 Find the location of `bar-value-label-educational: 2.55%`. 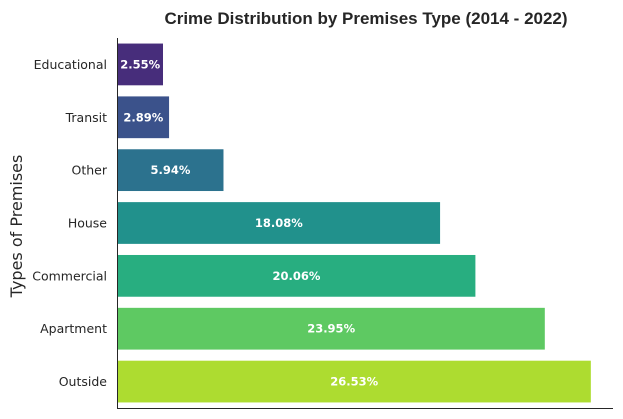

bar-value-label-educational: 2.55% is located at coordinates (140, 64).